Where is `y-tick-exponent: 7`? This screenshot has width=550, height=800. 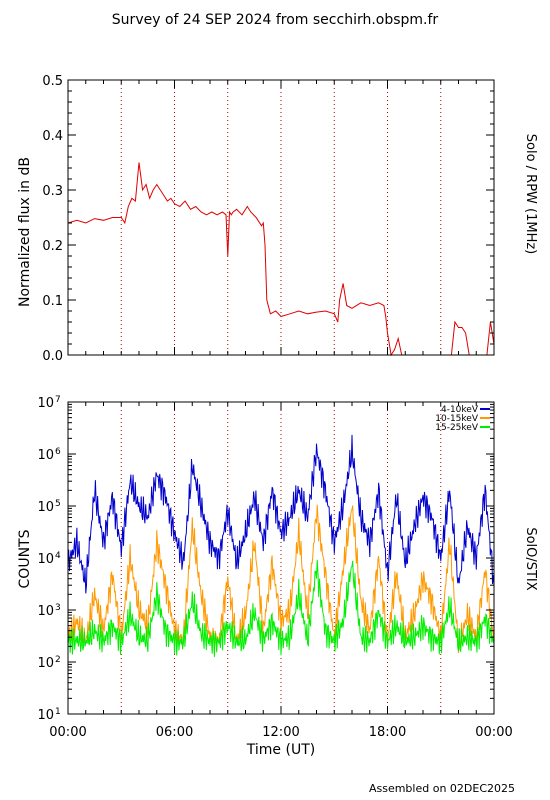
y-tick-exponent: 7 is located at coordinates (58, 400).